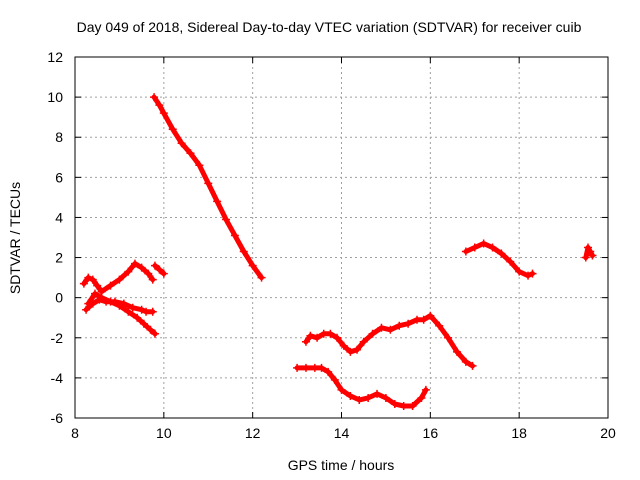 The height and width of the screenshot is (480, 640). Describe the element at coordinates (59, 298) in the screenshot. I see `y-tick-label: 0` at that location.